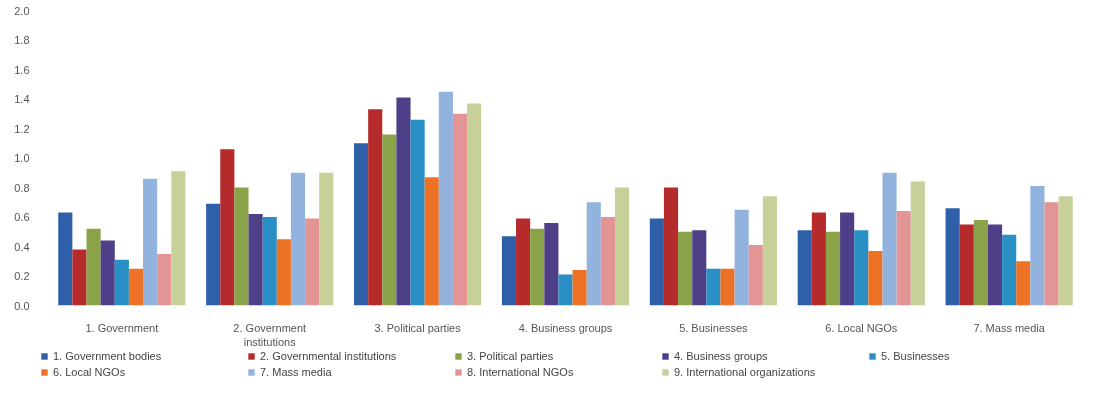  I want to click on legend-label: 7. Mass media, so click(296, 372).